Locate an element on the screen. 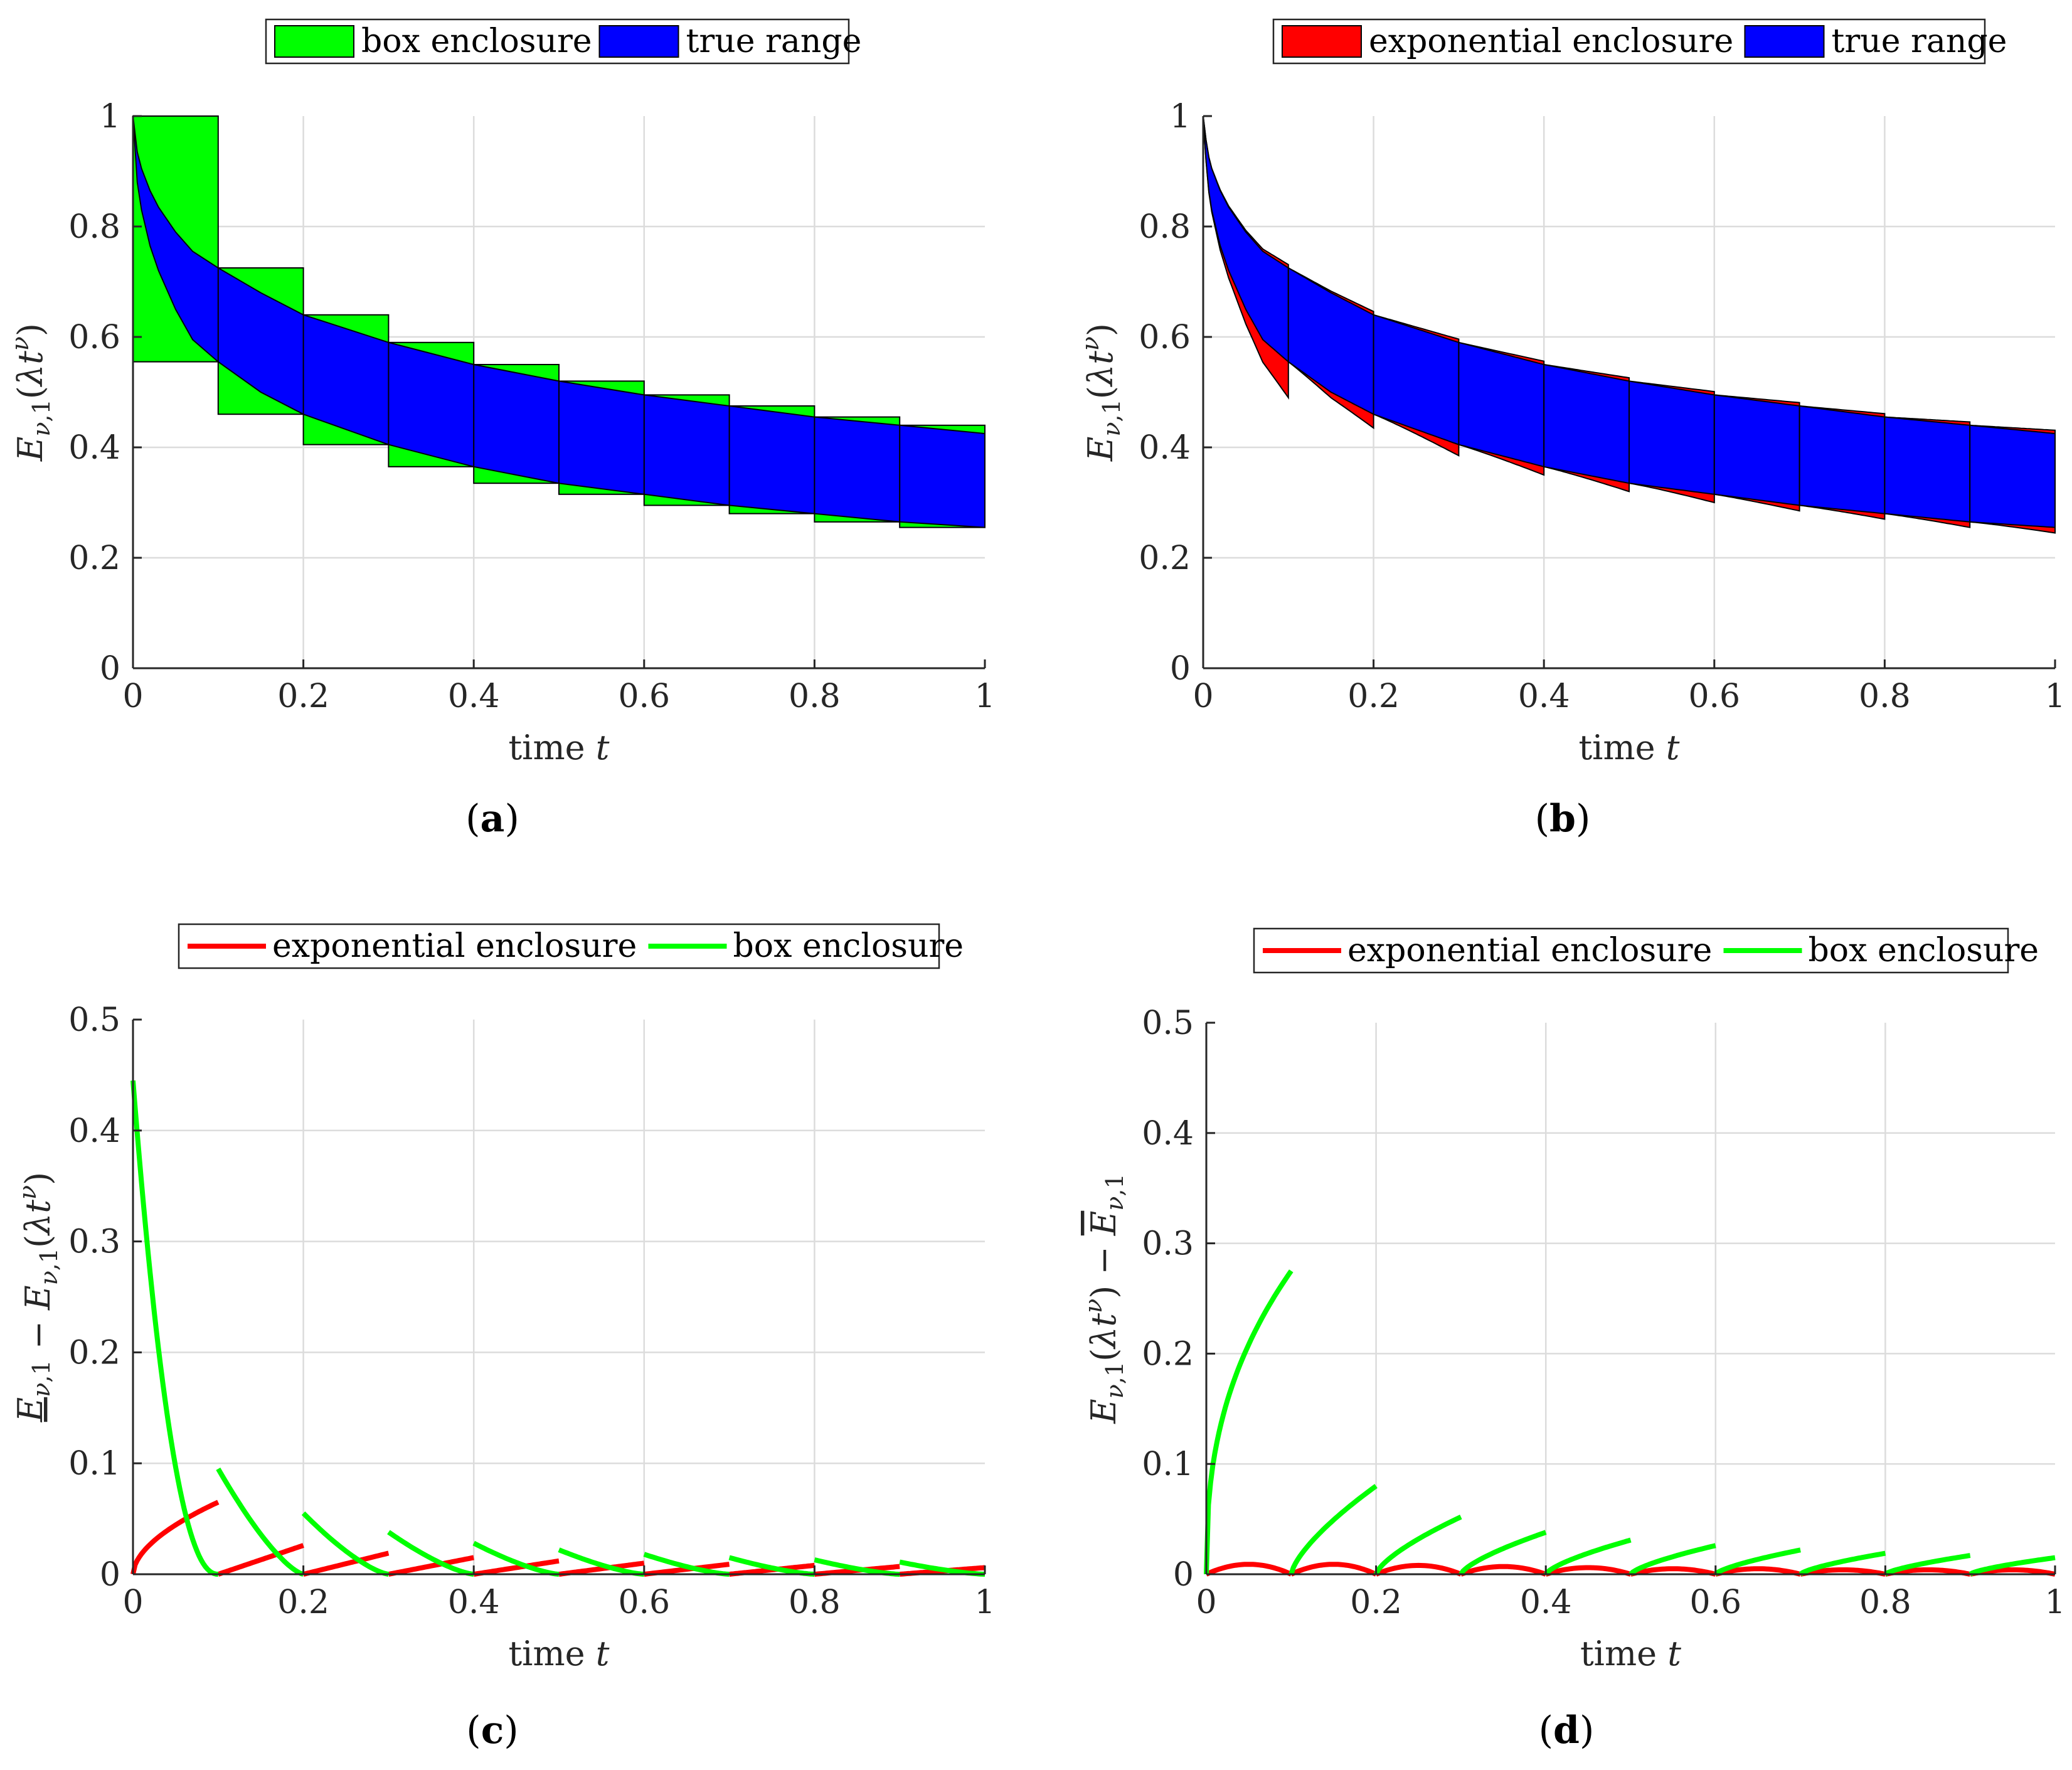 The image size is (2072, 1770). panel-caption: (a) is located at coordinates (492, 819).